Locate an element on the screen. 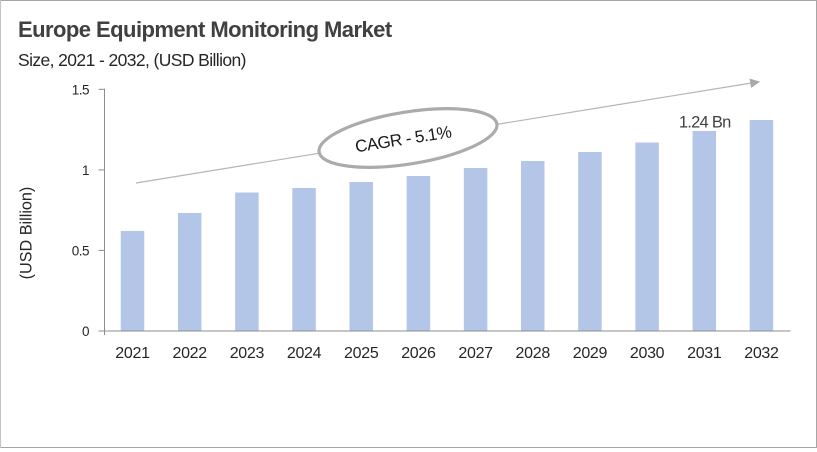  svg-text: 2027 is located at coordinates (475, 353).